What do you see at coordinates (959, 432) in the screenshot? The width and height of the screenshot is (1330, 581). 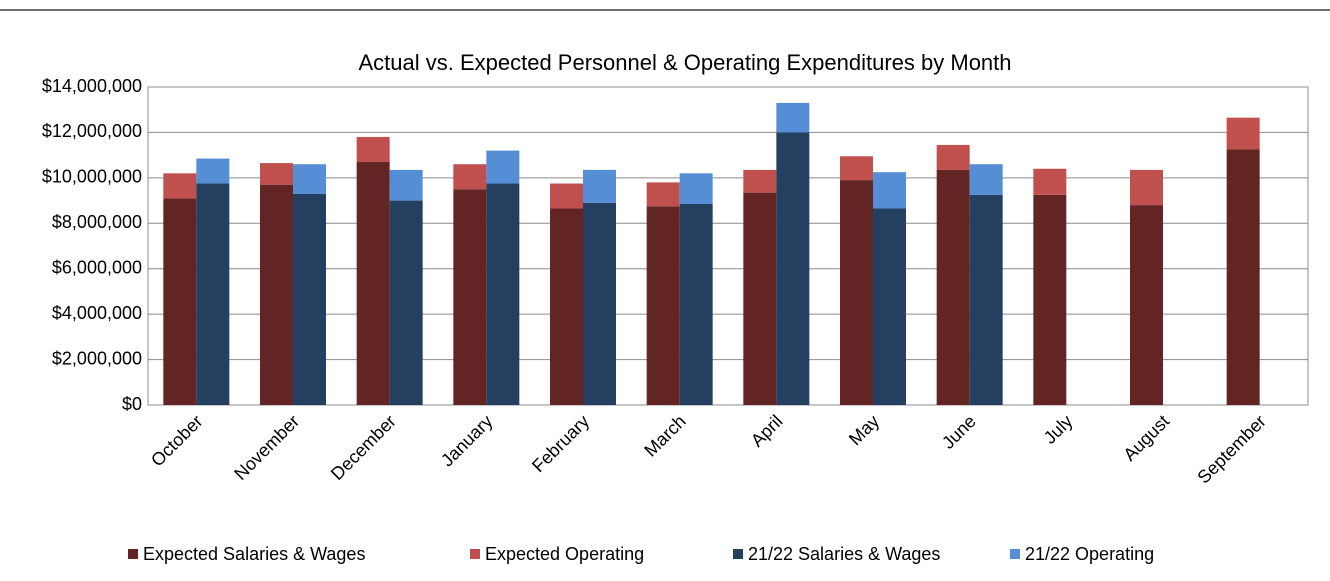 I see `x-tick-label: June` at bounding box center [959, 432].